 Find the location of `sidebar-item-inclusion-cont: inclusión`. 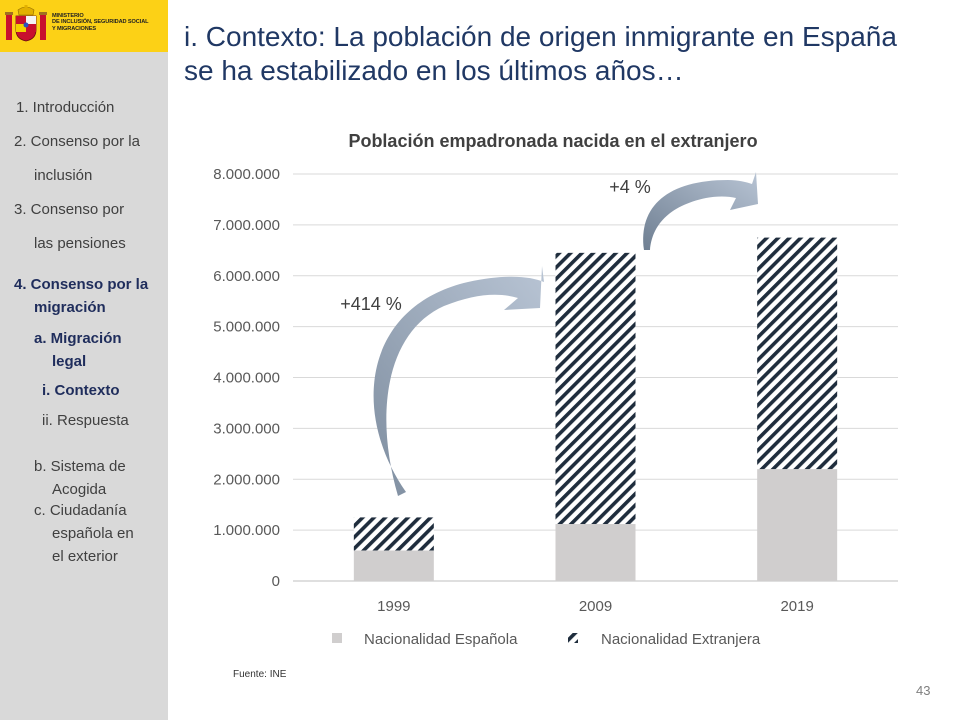

sidebar-item-inclusion-cont: inclusión is located at coordinates (63, 175).